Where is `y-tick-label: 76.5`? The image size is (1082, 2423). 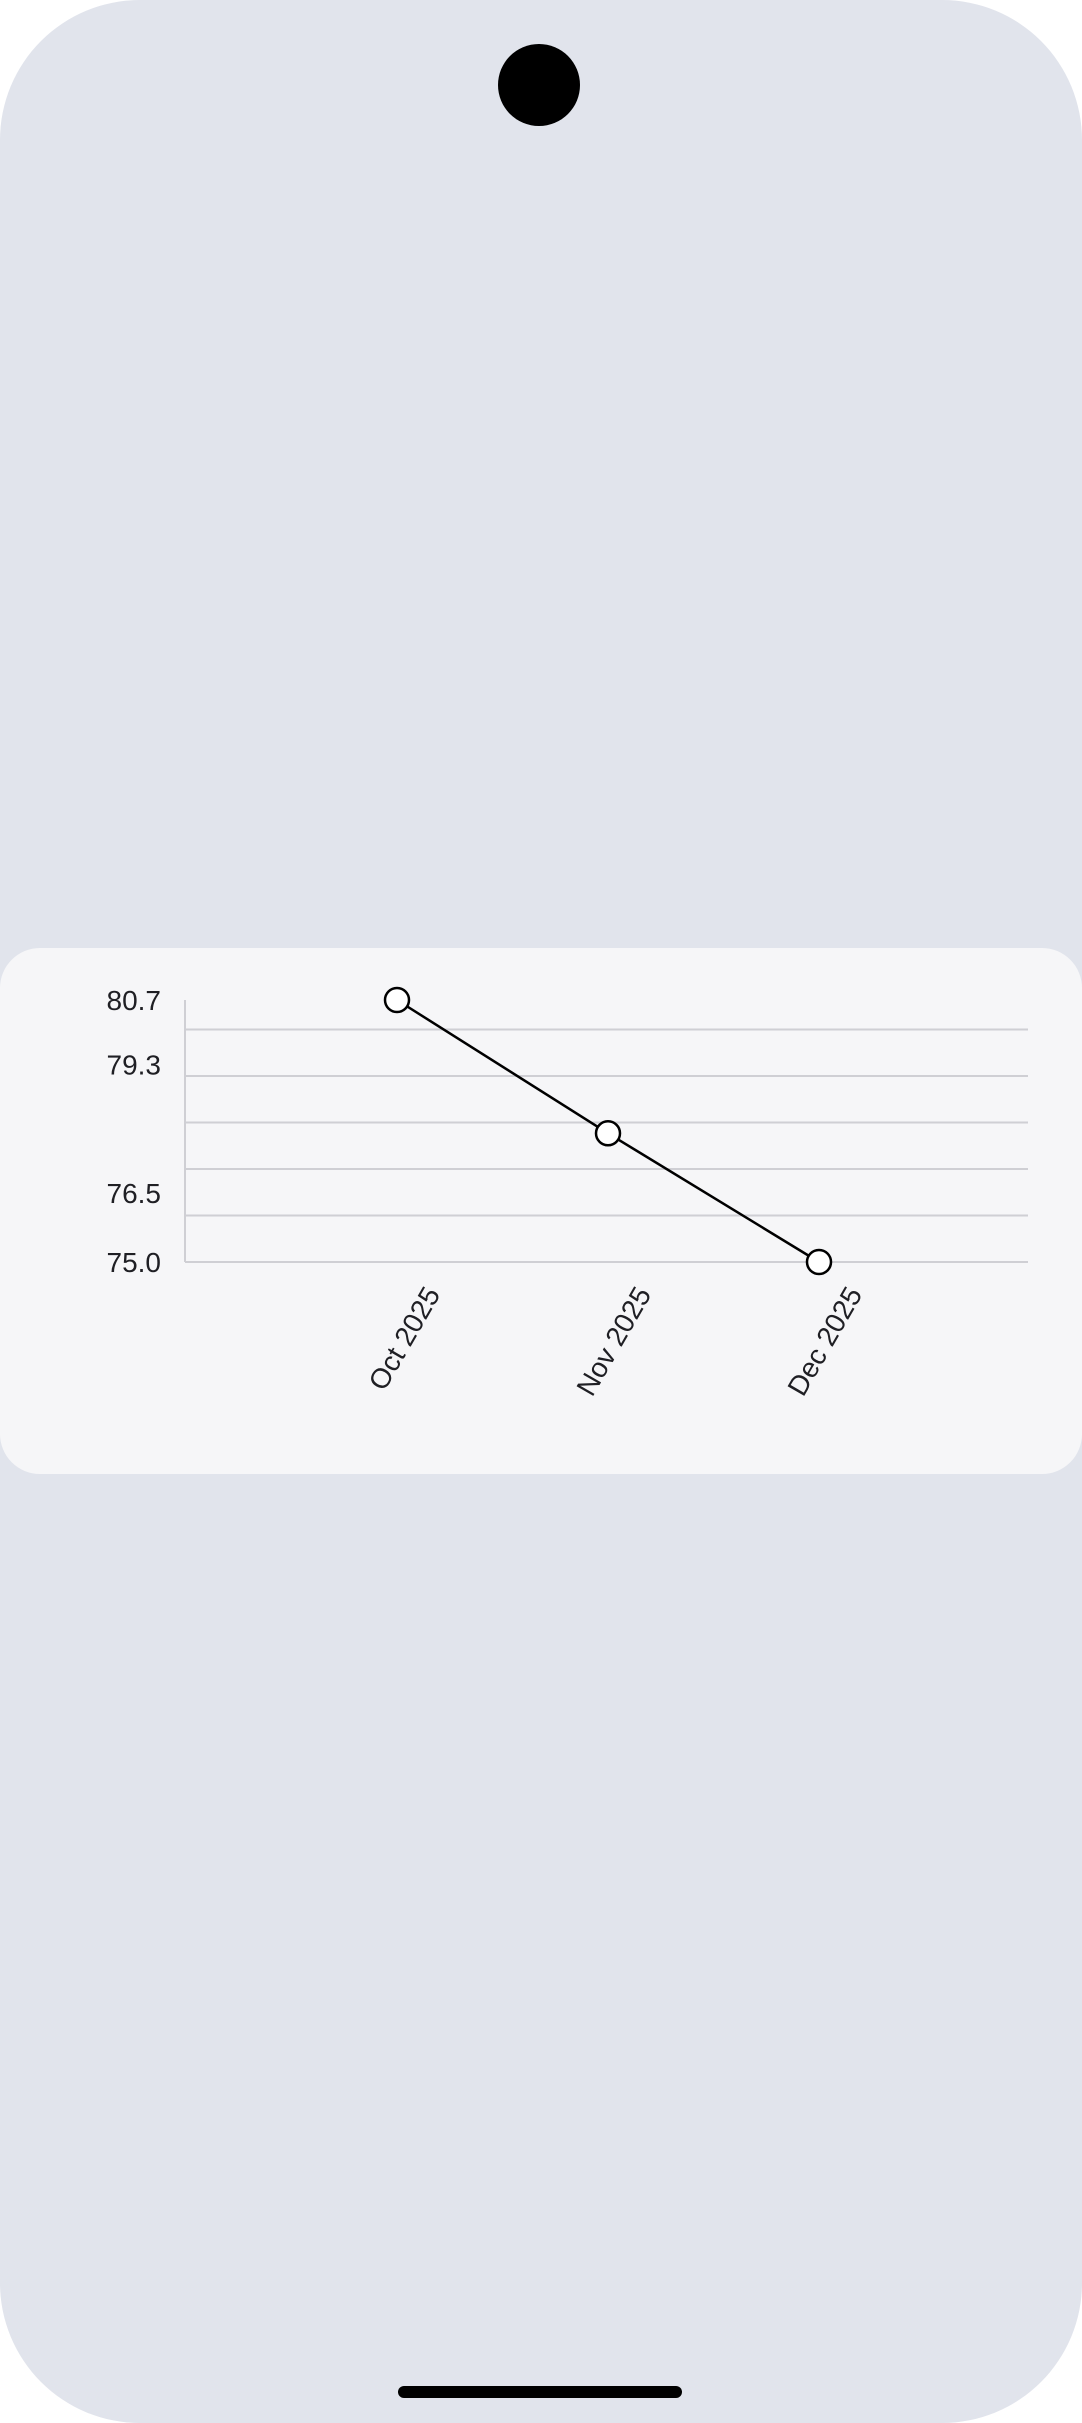
y-tick-label: 76.5 is located at coordinates (134, 1193).